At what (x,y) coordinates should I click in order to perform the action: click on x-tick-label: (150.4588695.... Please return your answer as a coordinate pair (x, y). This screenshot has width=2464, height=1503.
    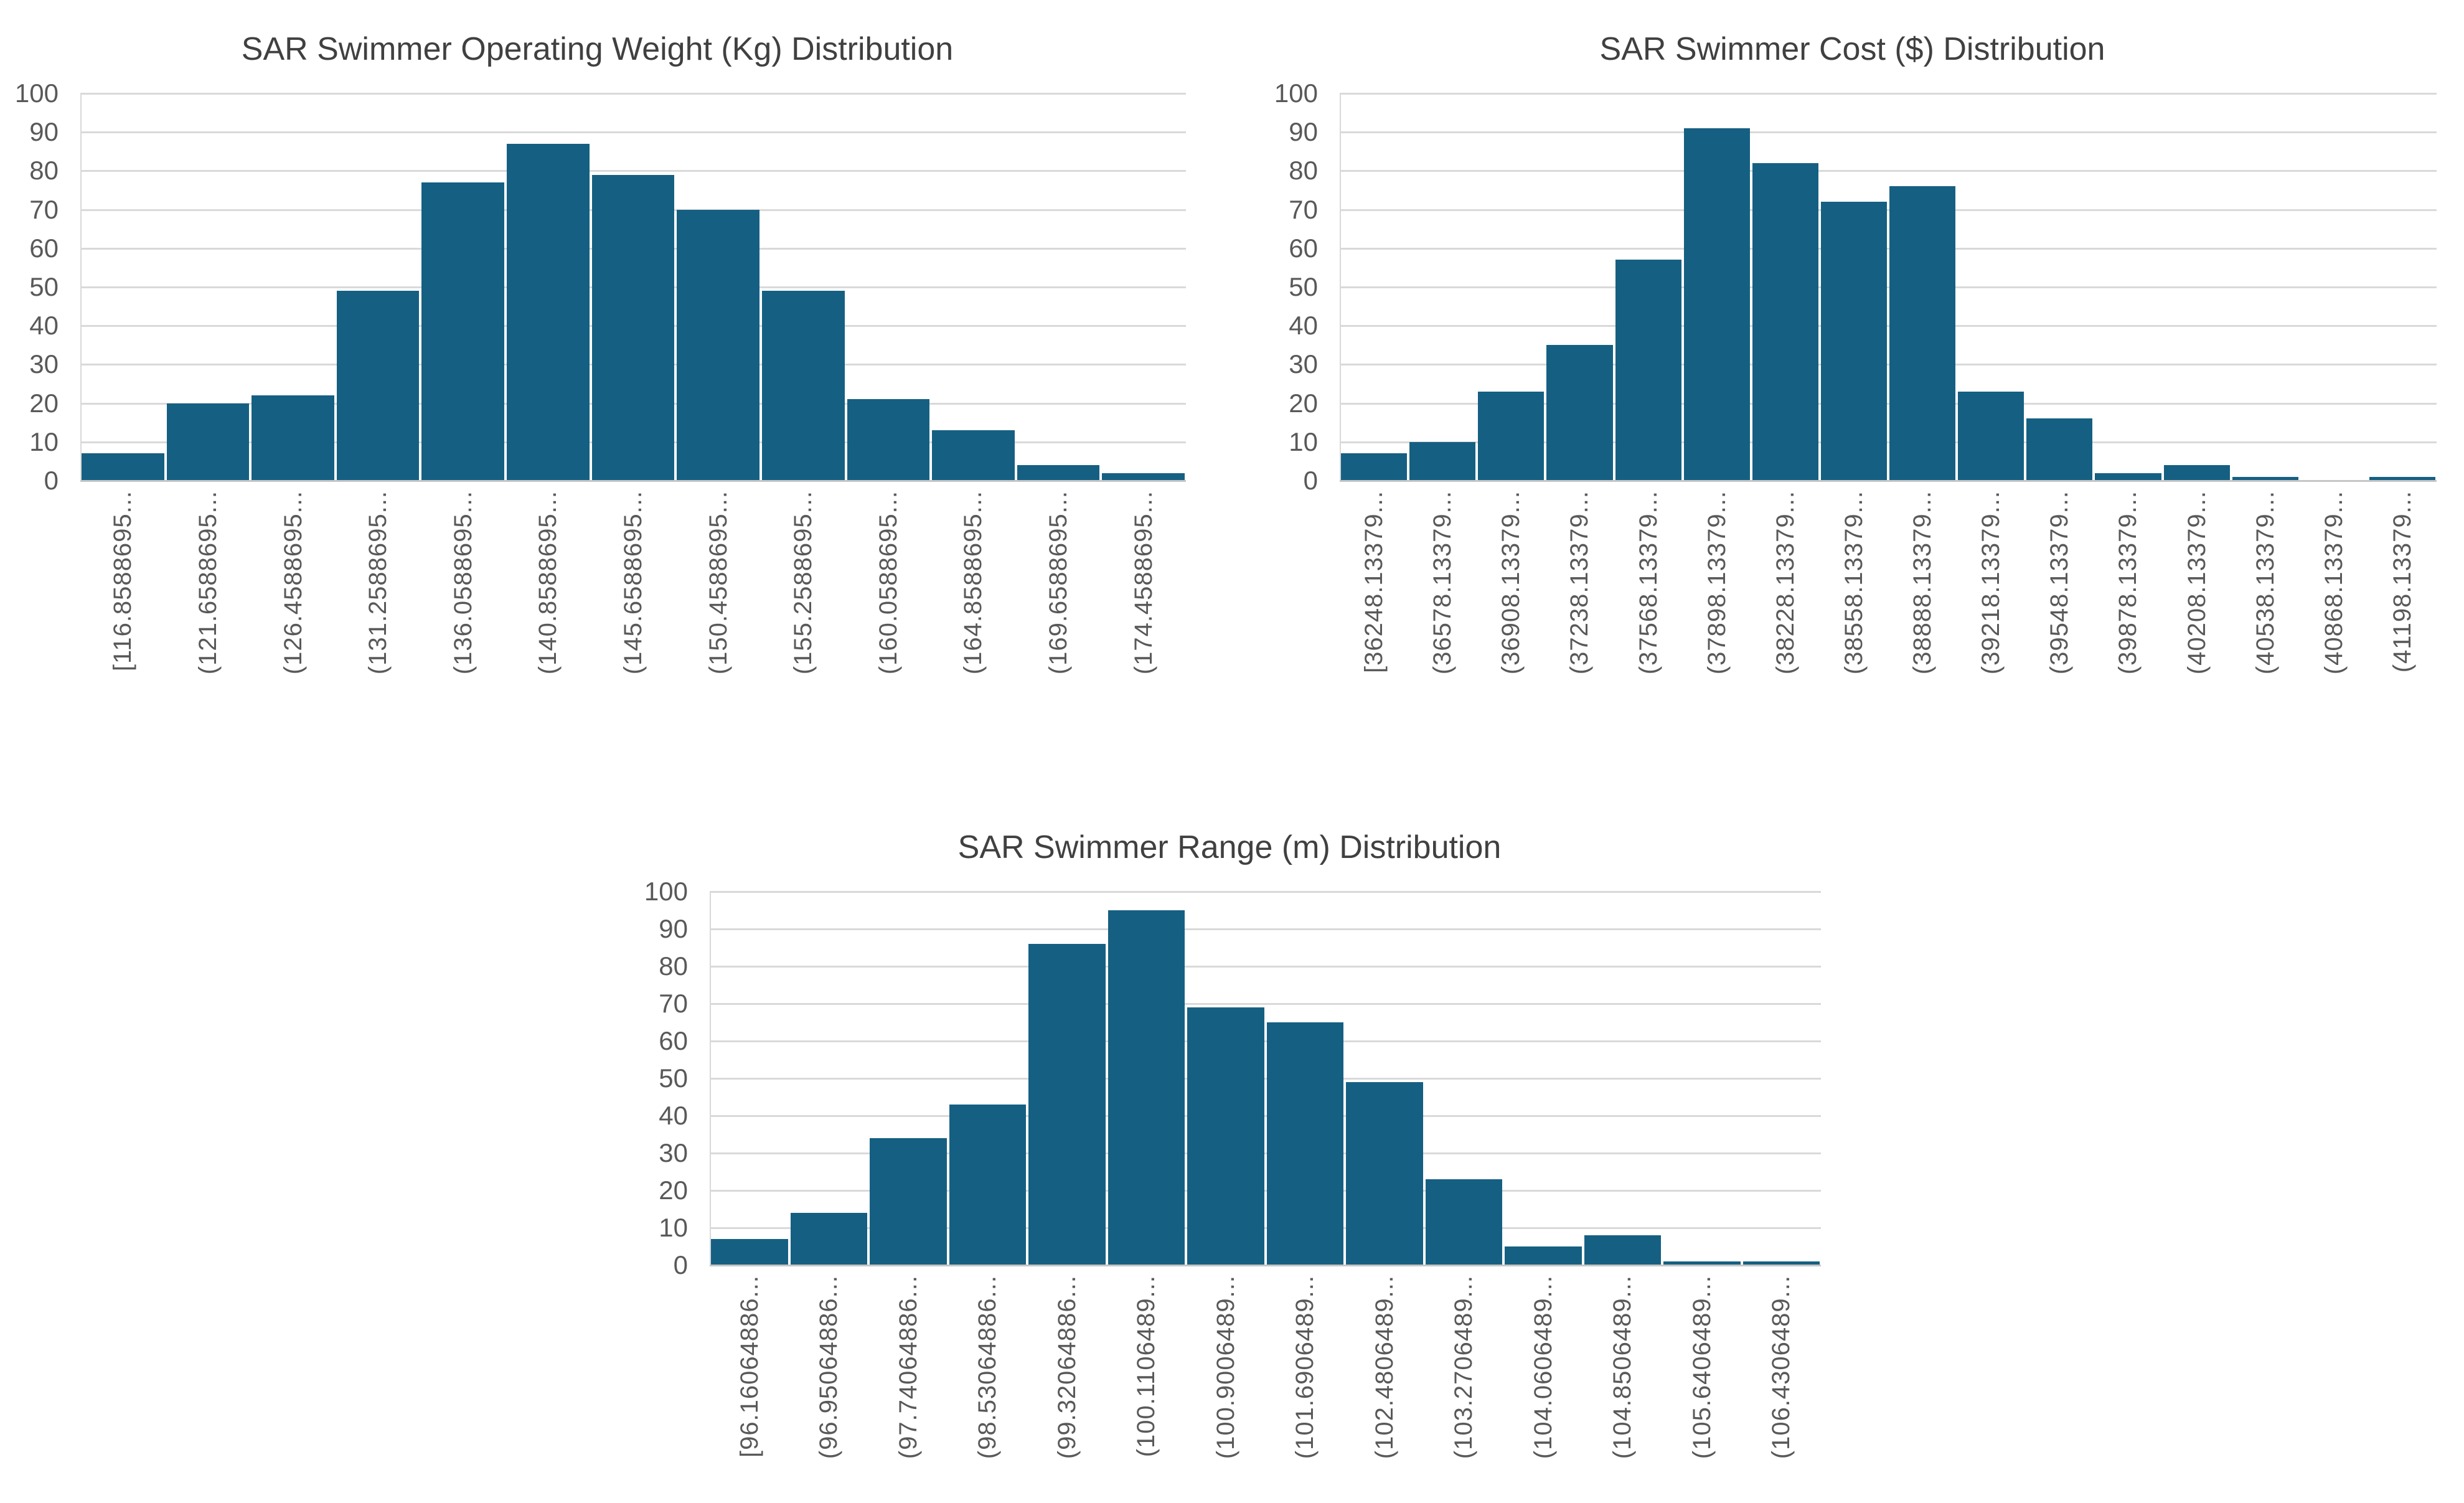
    Looking at the image, I should click on (718, 583).